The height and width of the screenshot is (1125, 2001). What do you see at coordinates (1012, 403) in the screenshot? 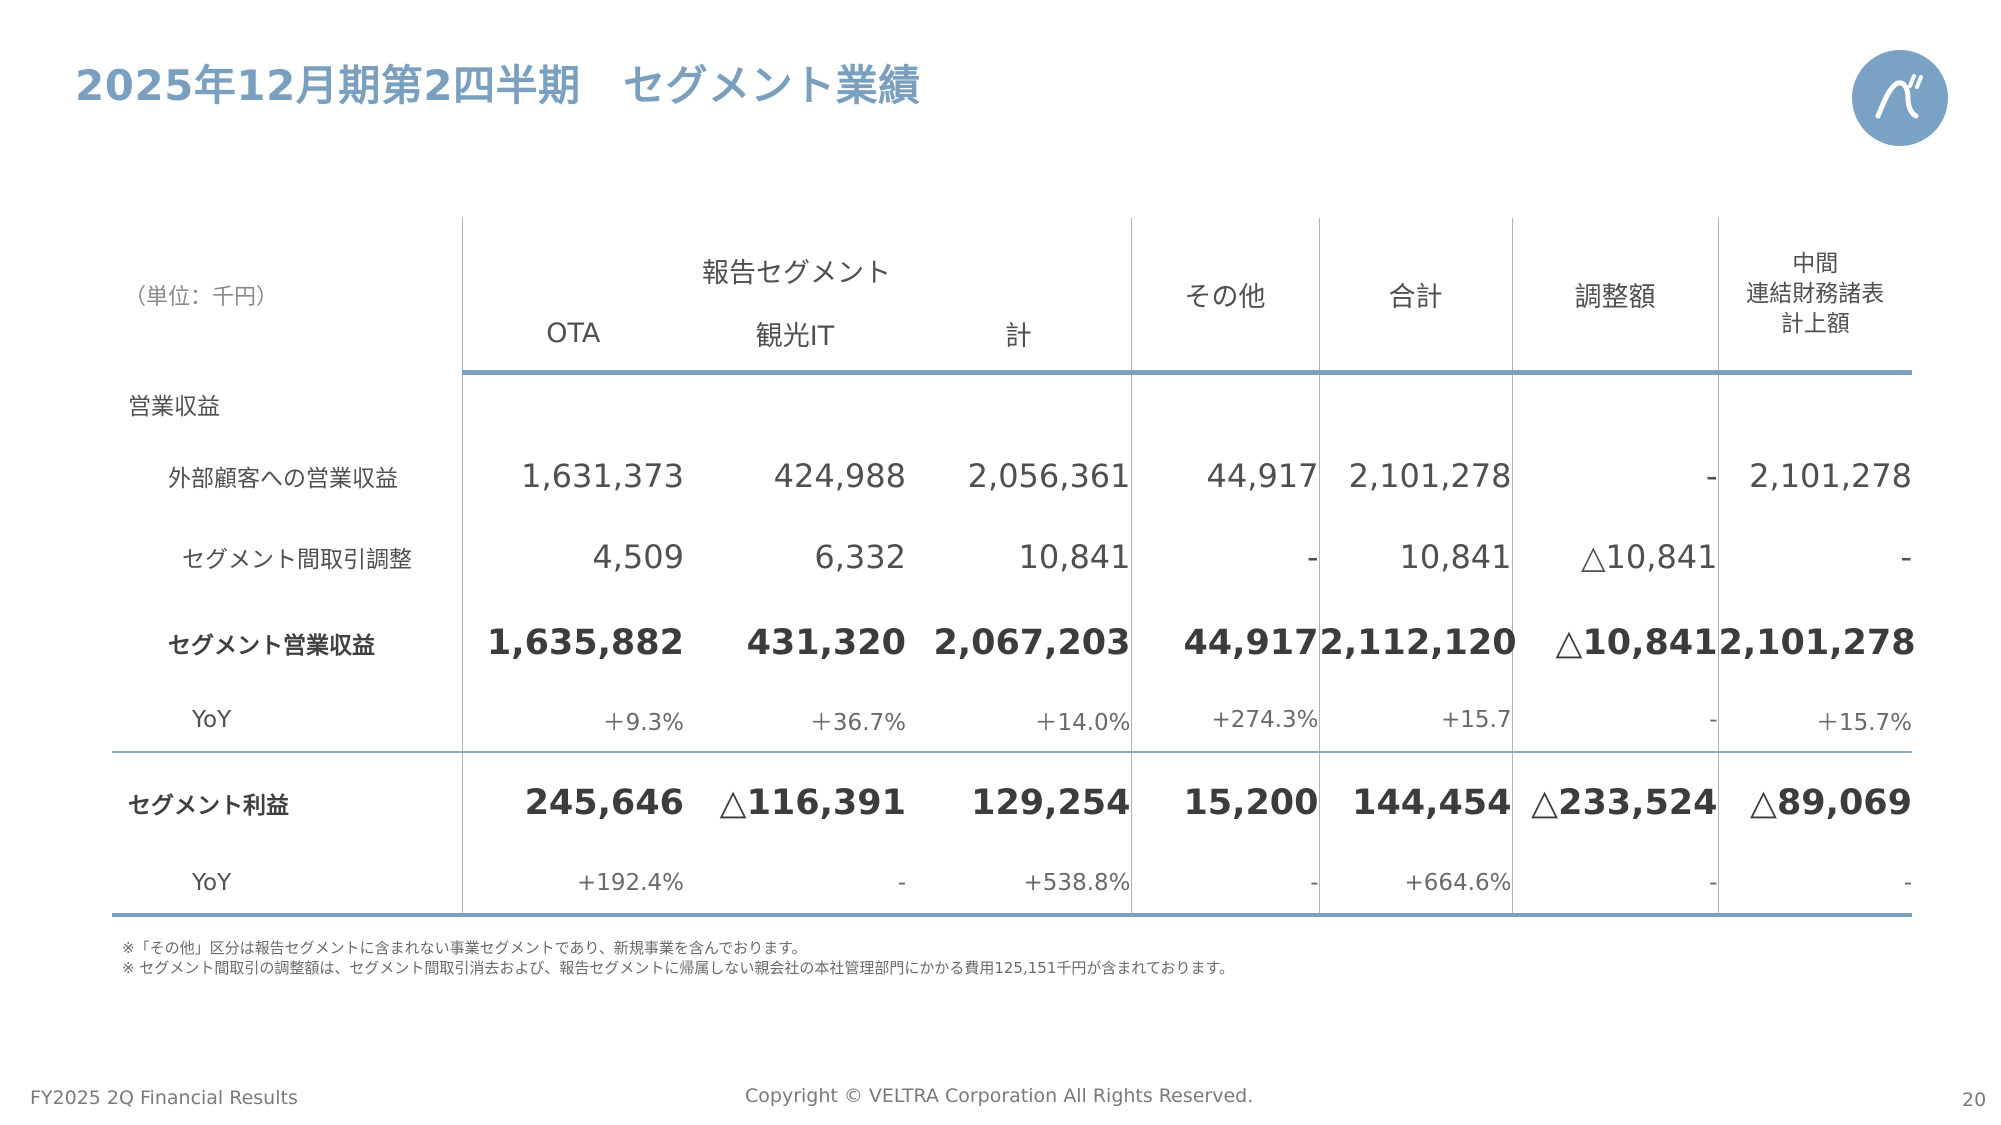
I see `section-row-revenue: 営業収益` at bounding box center [1012, 403].